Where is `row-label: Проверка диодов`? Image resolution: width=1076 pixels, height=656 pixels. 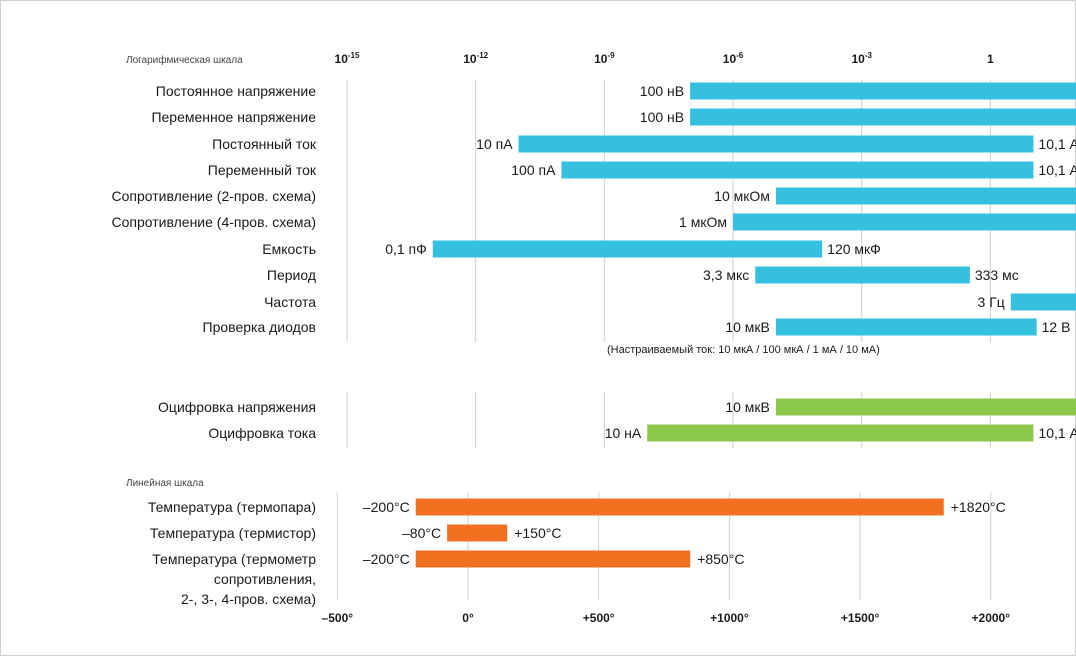 row-label: Проверка диодов is located at coordinates (259, 327).